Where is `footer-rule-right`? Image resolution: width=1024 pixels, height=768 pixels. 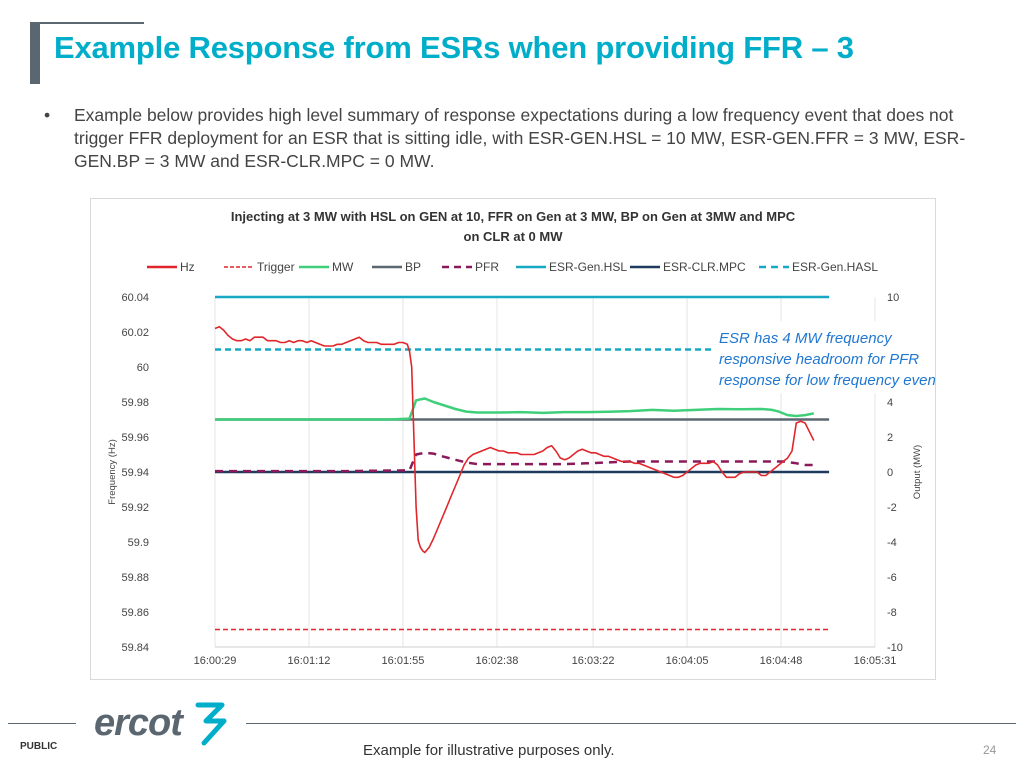
footer-rule-right is located at coordinates (631, 723).